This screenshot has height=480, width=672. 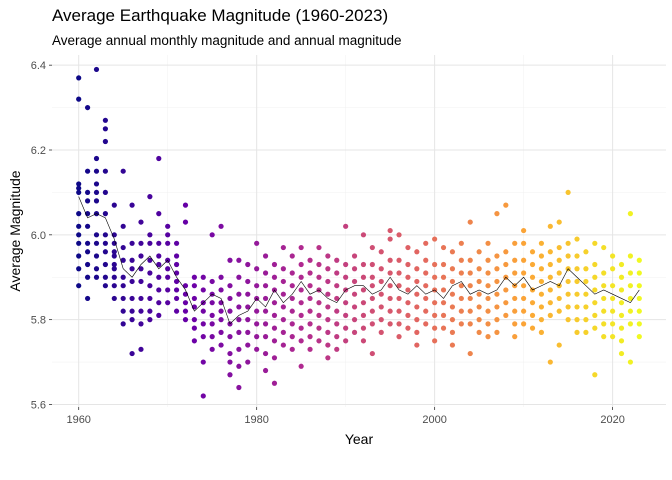 I want to click on y-tick-label: 6.4, so click(x=38, y=66).